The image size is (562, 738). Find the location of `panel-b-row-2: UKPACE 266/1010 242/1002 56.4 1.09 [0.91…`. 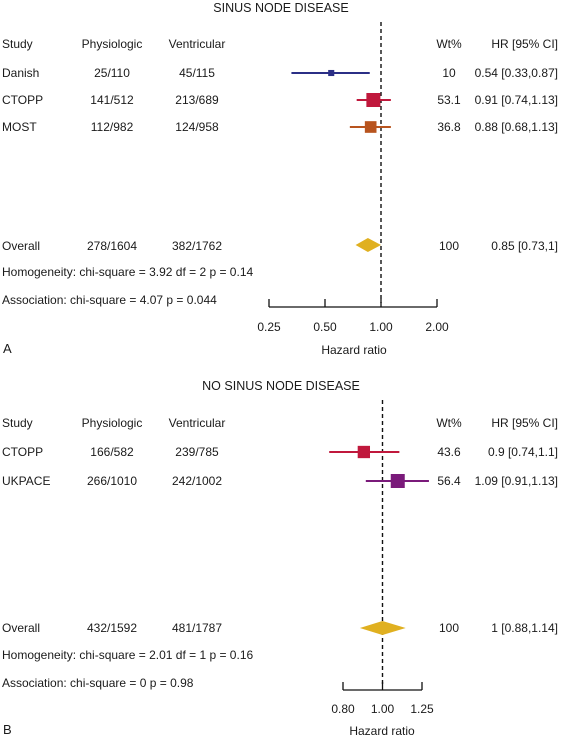

panel-b-row-2: UKPACE 266/1010 242/1002 56.4 1.09 [0.91… is located at coordinates (280, 481).